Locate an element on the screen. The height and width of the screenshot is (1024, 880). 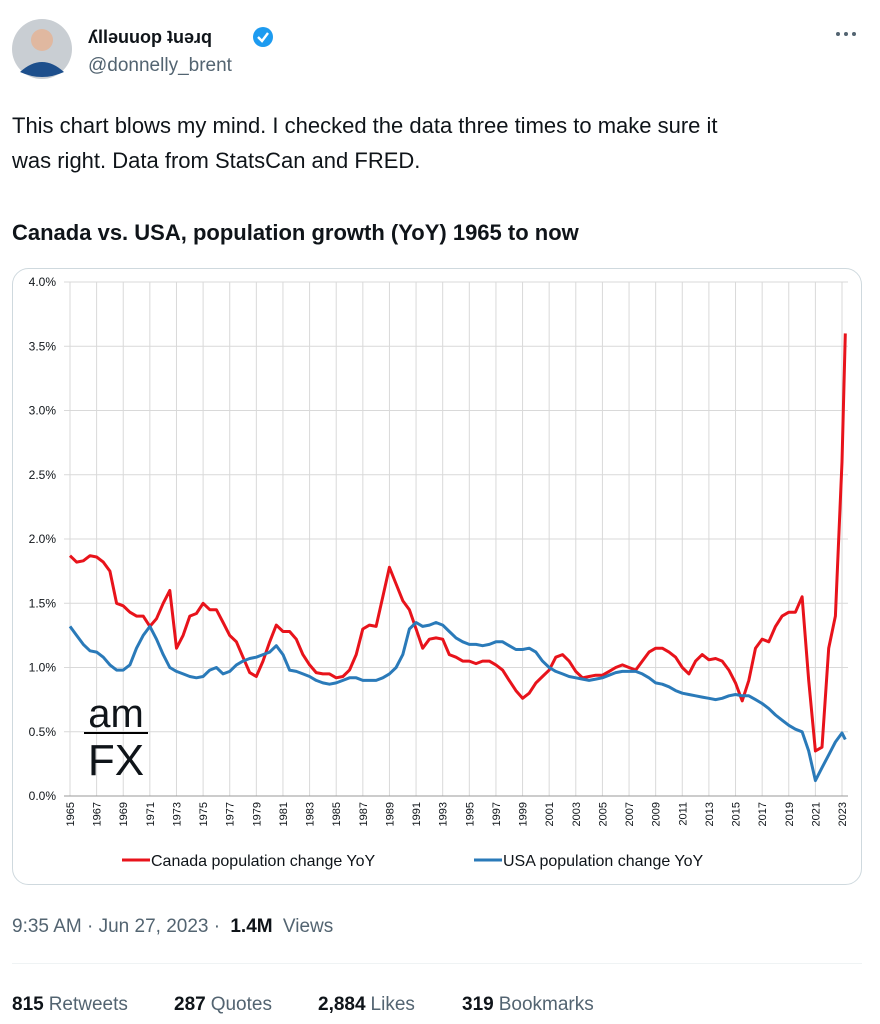
x-tick-label: 1979 is located at coordinates (257, 814).